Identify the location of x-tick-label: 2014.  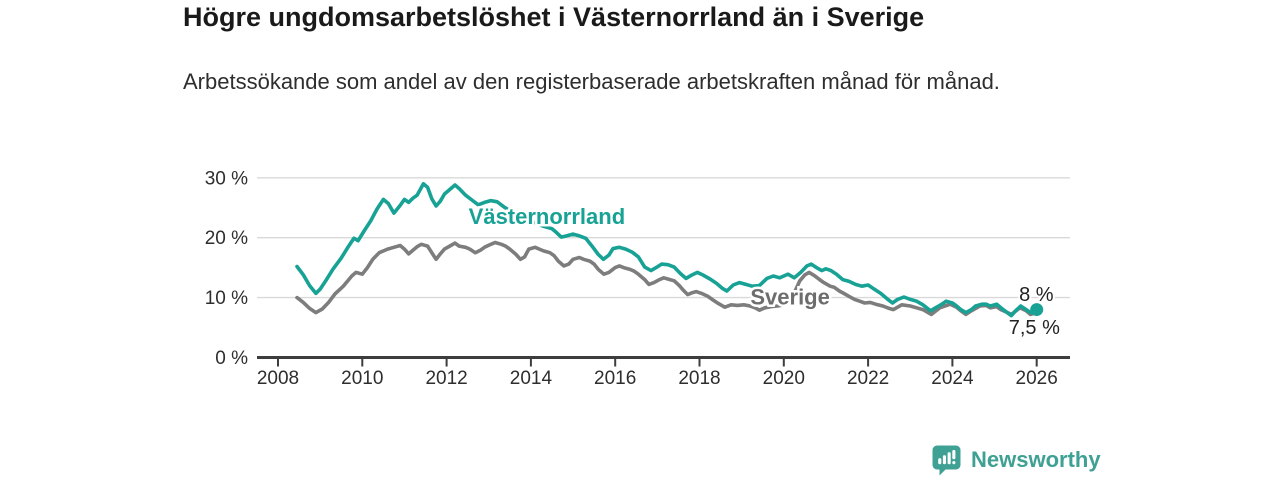
(531, 378).